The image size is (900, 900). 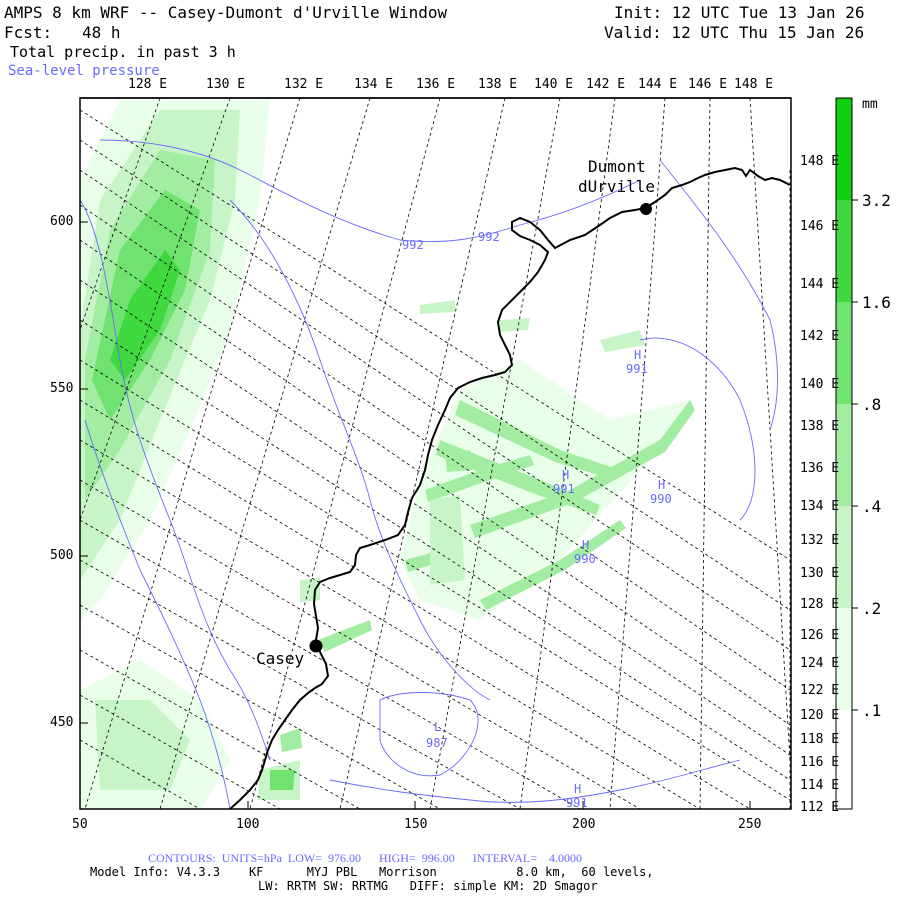 I want to click on station-label-casey: Casey, so click(x=280, y=658).